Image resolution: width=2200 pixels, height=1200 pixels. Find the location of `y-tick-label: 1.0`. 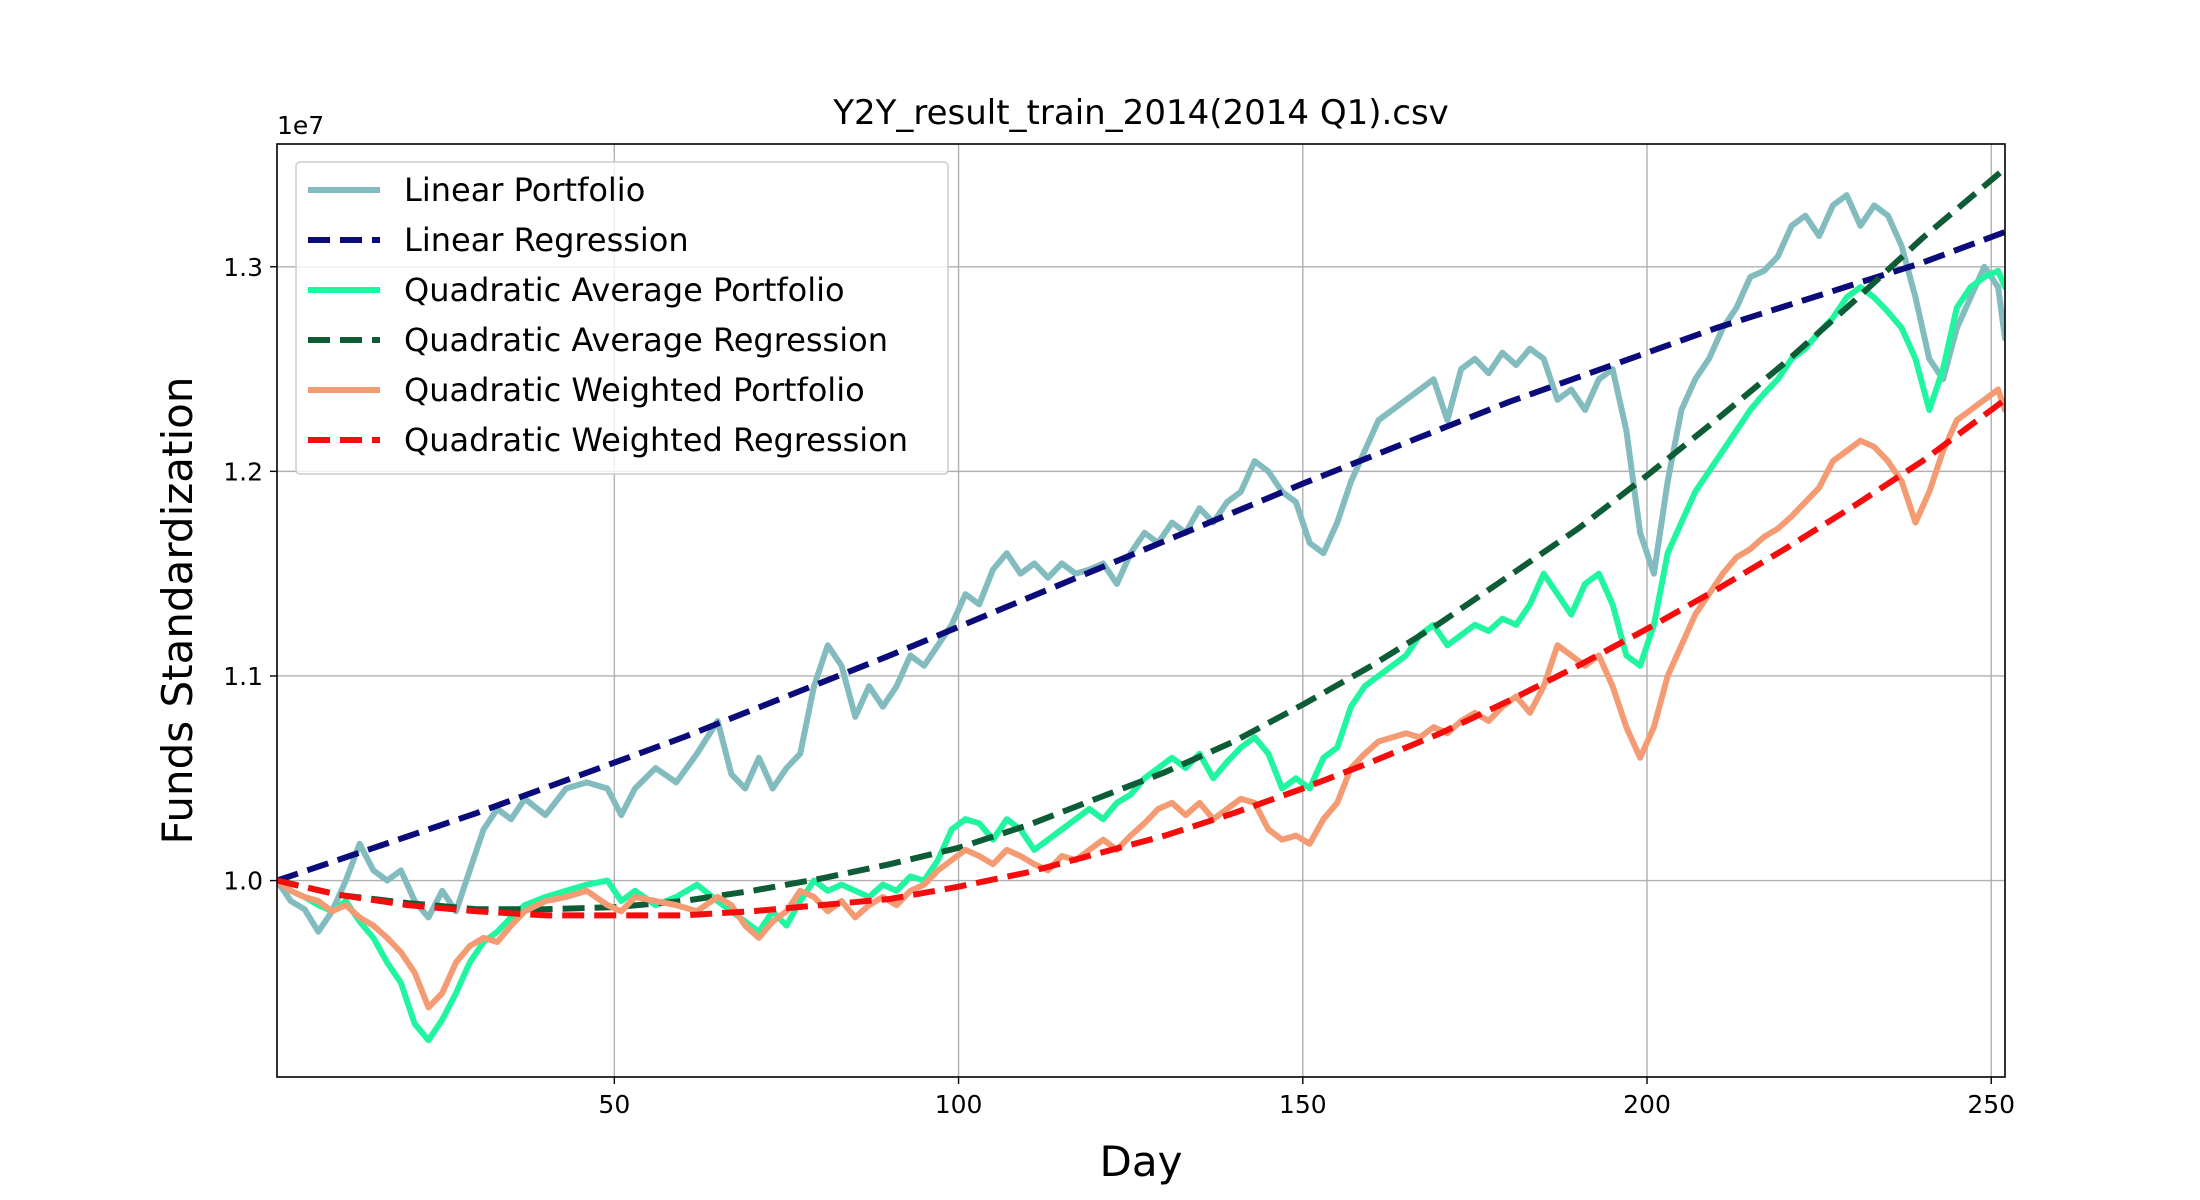

y-tick-label: 1.0 is located at coordinates (243, 881).